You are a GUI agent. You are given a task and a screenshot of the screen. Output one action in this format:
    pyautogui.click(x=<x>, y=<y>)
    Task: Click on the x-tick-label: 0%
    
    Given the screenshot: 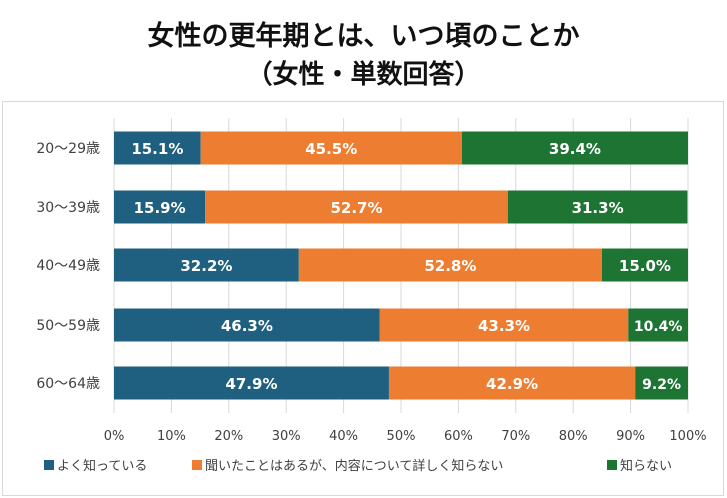 What is the action you would take?
    pyautogui.click(x=114, y=436)
    